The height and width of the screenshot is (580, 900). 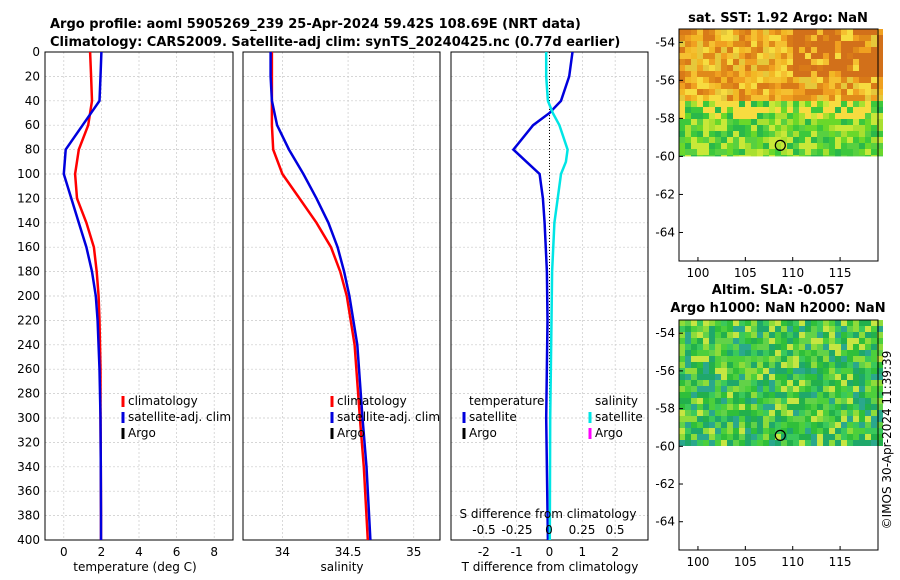 I want to click on s-difference-ticks: -0.5 -0.25 0 0.25 0.5, so click(x=548, y=530).